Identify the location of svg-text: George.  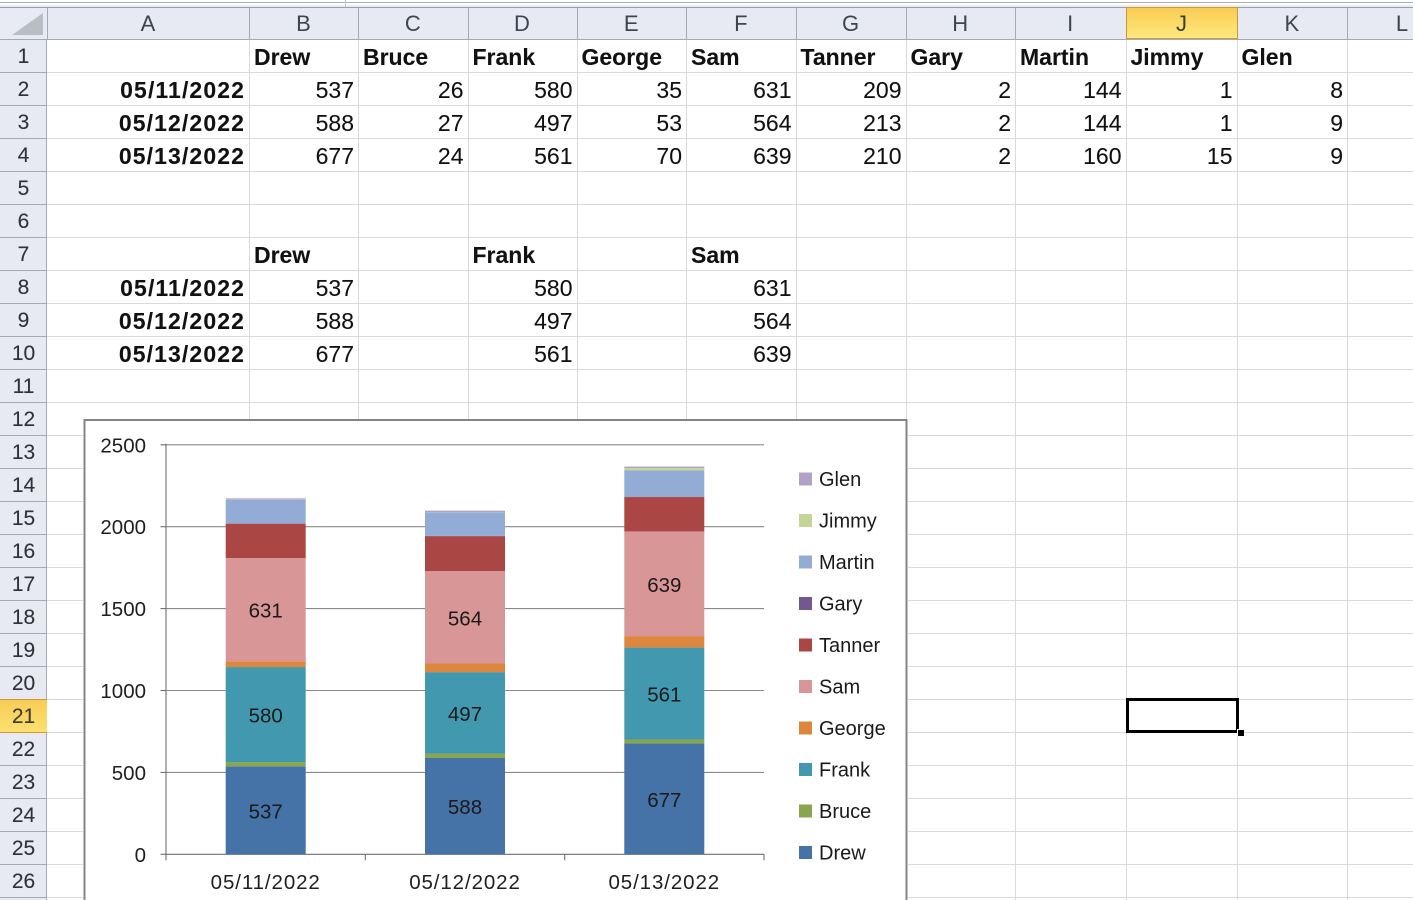
(852, 729).